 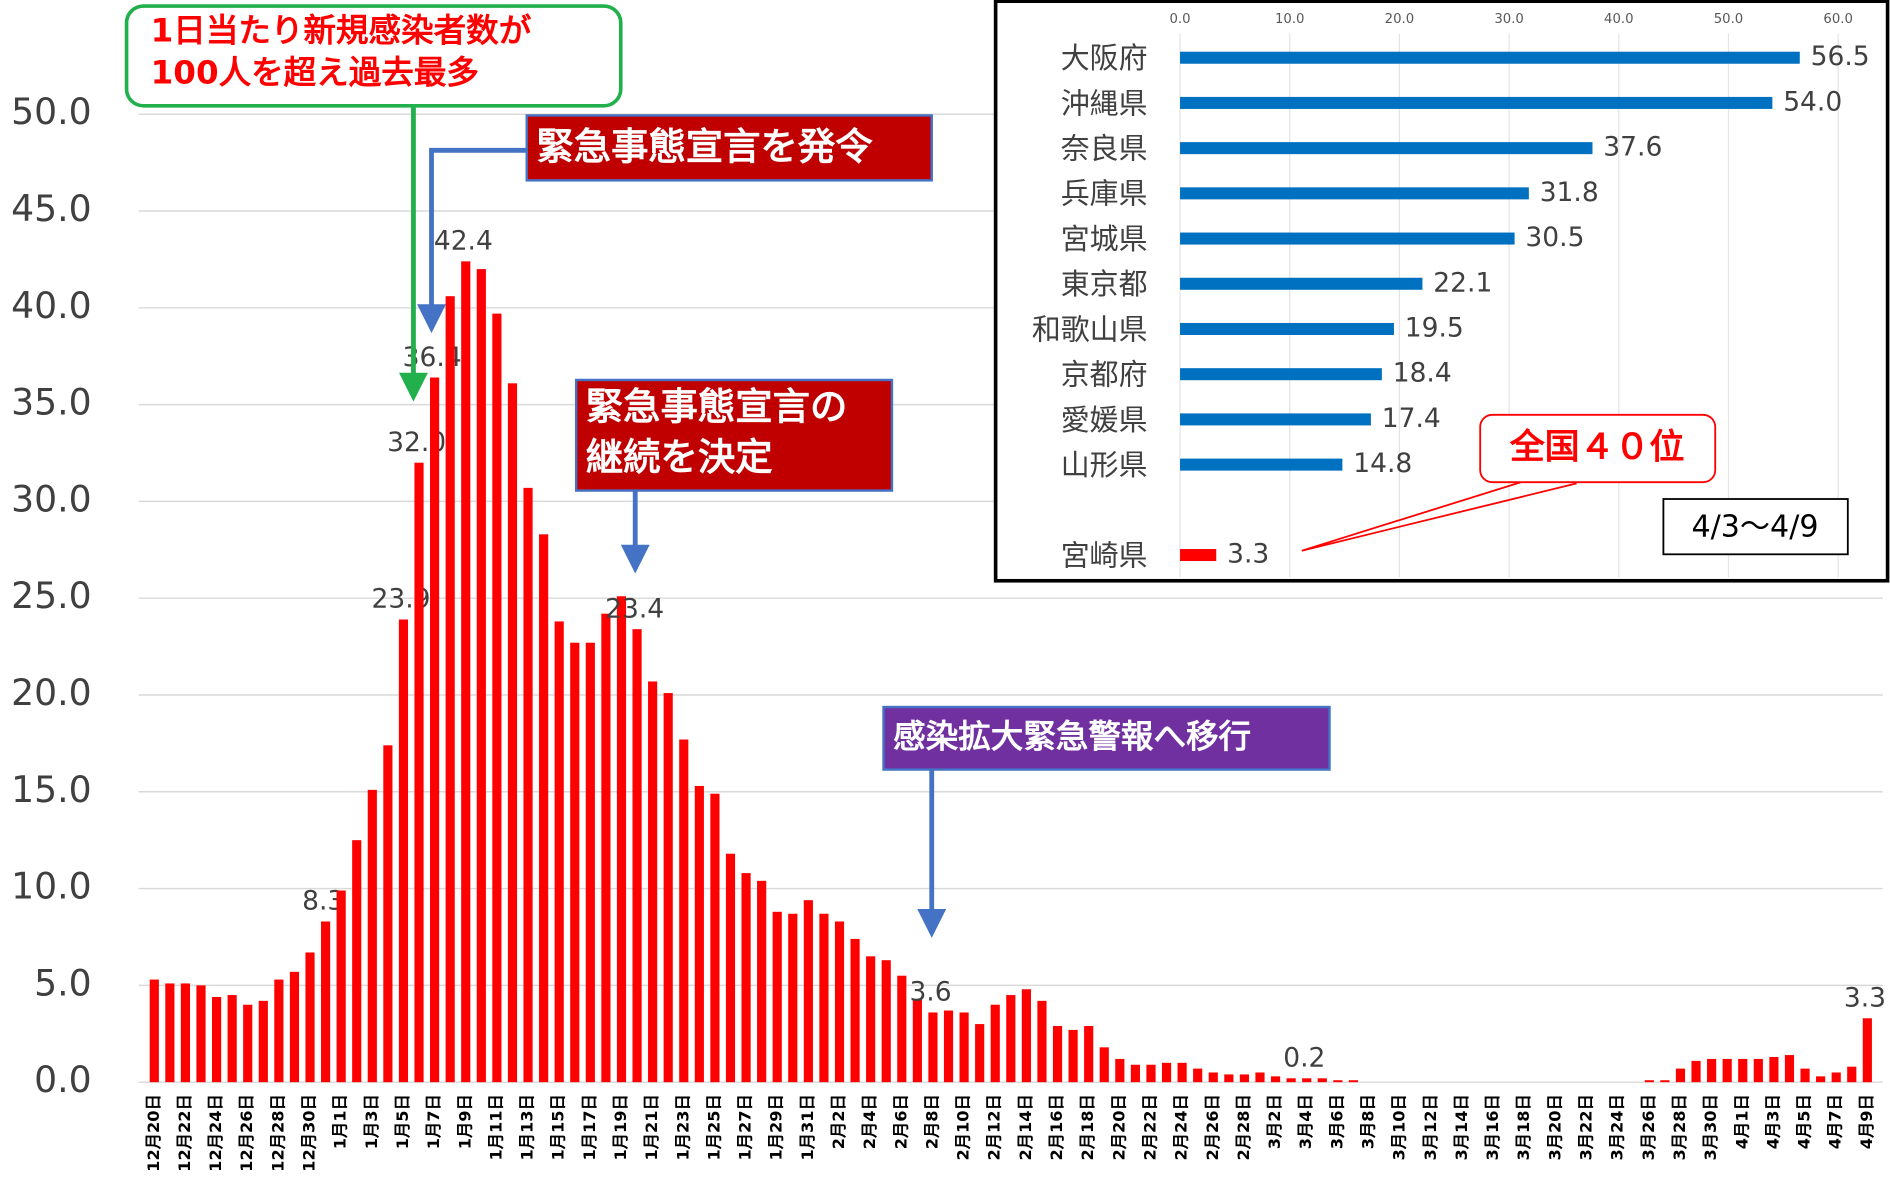 What do you see at coordinates (309, 1133) in the screenshot?
I see `x-tick-label: 12月30日` at bounding box center [309, 1133].